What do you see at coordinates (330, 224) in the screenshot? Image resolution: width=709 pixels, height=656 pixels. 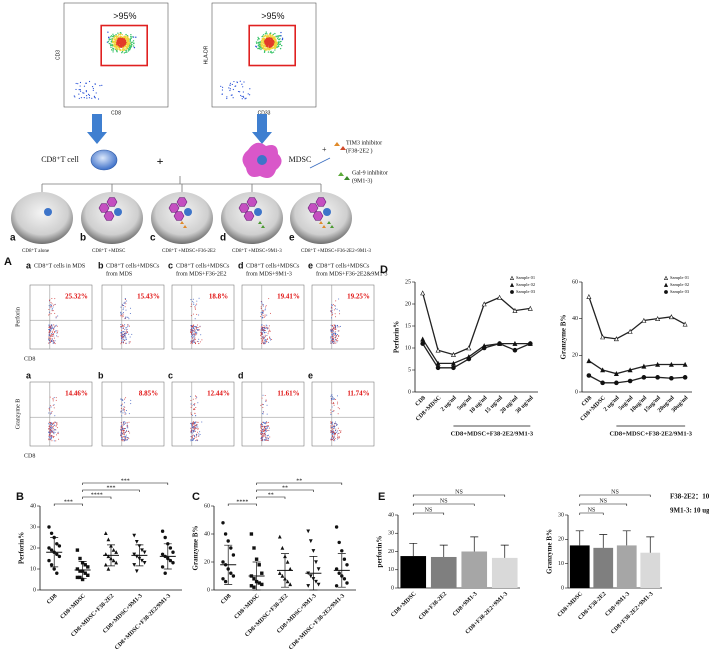 I see `inhibitor-mini` at bounding box center [330, 224].